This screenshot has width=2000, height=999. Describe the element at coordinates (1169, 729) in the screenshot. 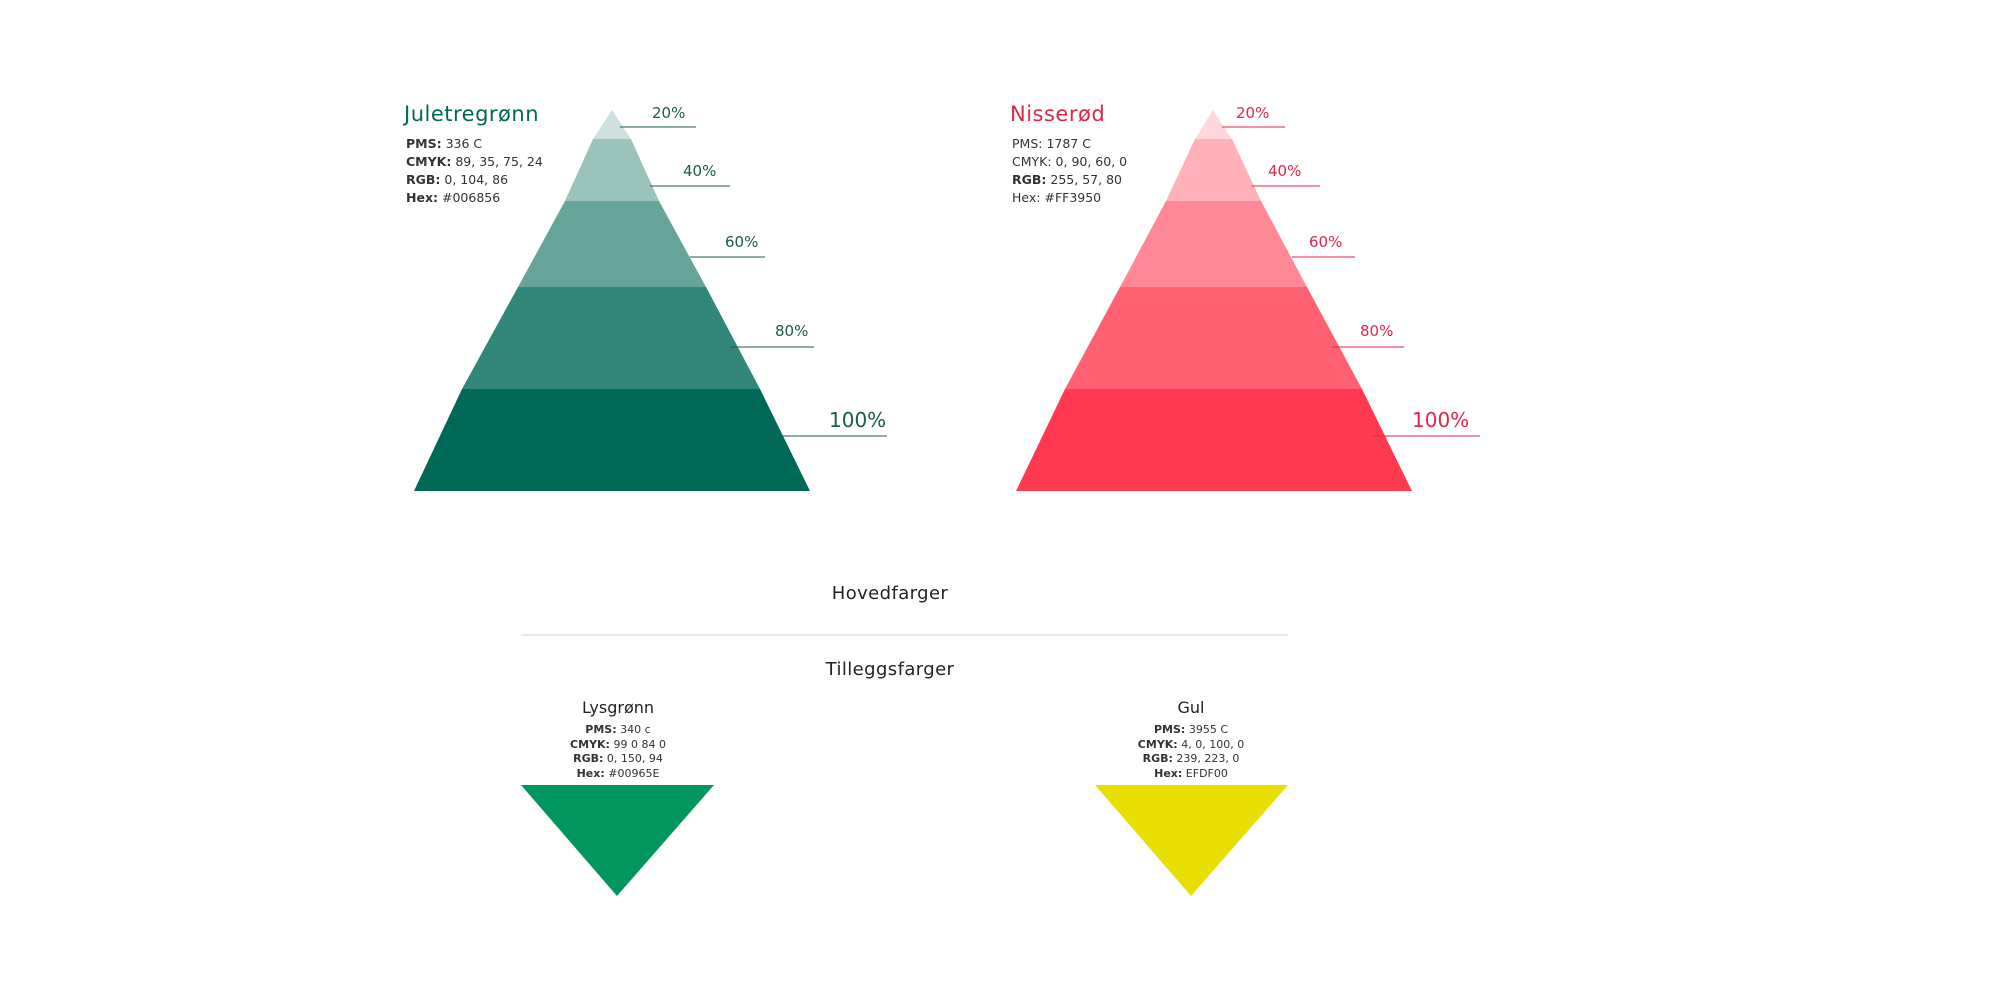

I see `yellow-pms-label: PMS:` at that location.